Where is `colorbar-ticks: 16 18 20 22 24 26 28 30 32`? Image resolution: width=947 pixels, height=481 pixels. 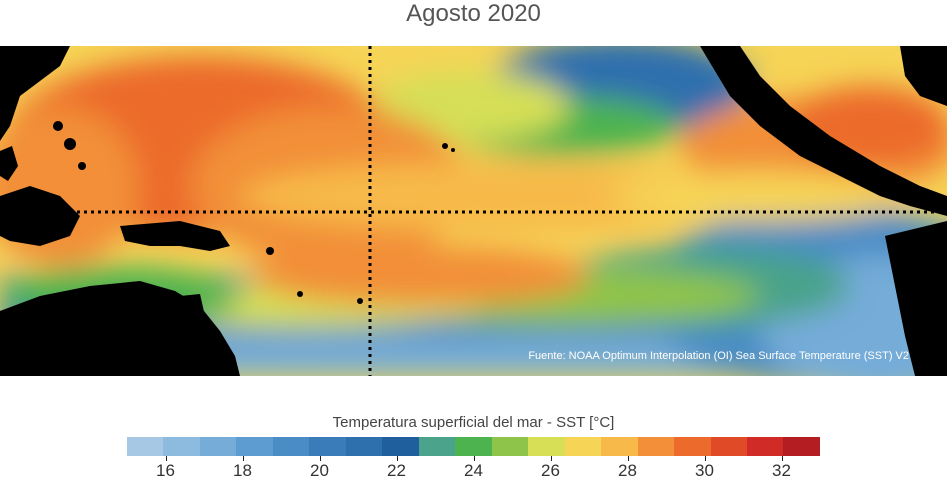
colorbar-ticks: 16 18 20 22 24 26 28 30 32 is located at coordinates (473, 468).